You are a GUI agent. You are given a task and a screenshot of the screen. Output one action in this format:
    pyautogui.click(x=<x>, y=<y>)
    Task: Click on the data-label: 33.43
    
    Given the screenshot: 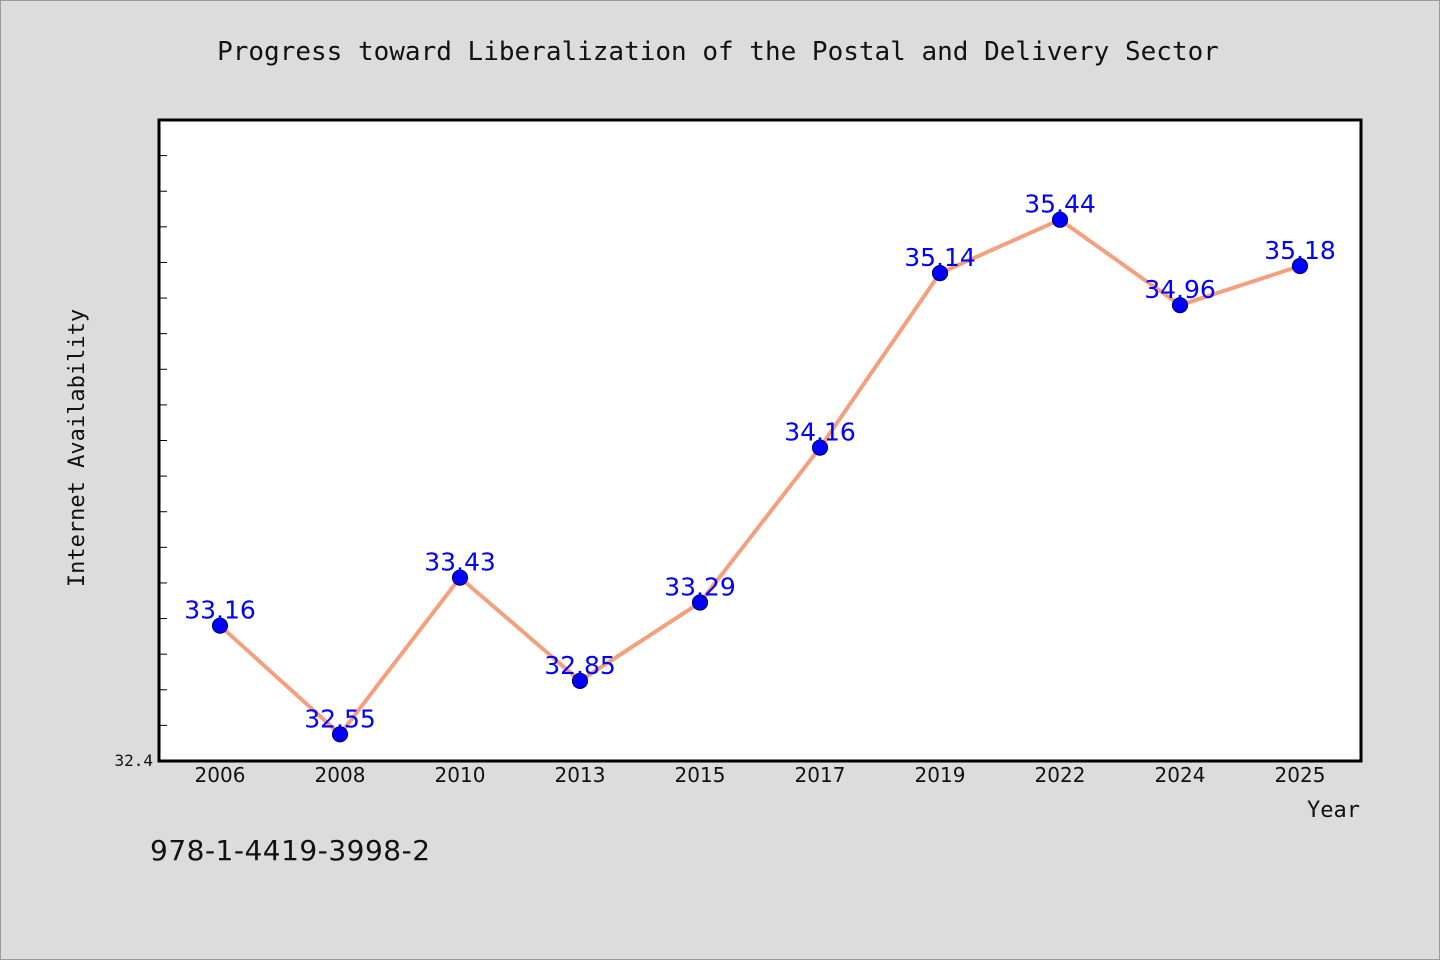 What is the action you would take?
    pyautogui.click(x=460, y=562)
    